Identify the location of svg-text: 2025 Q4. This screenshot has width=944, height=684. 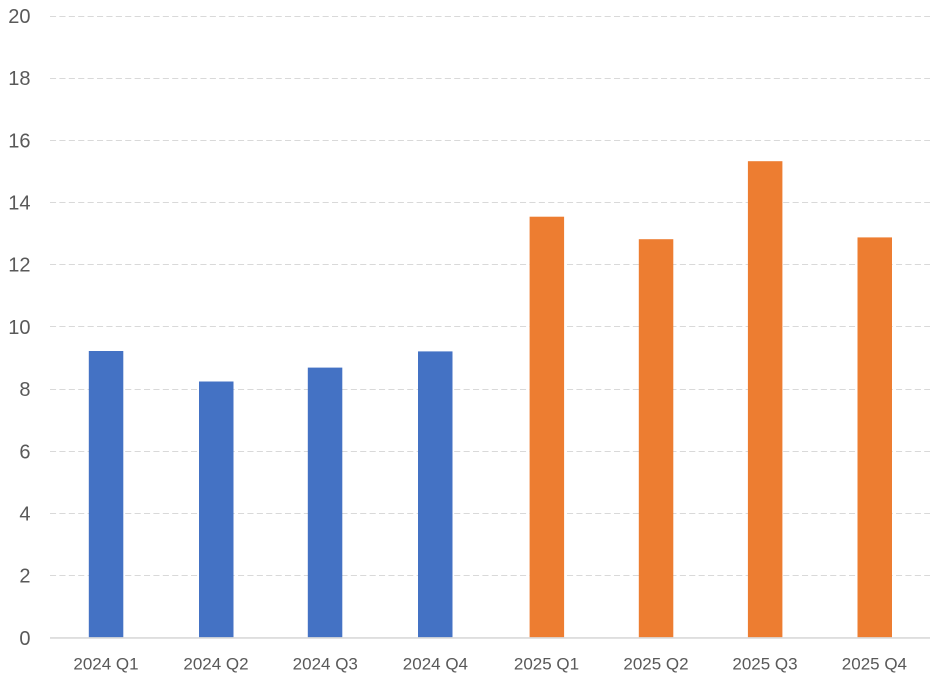
(874, 664).